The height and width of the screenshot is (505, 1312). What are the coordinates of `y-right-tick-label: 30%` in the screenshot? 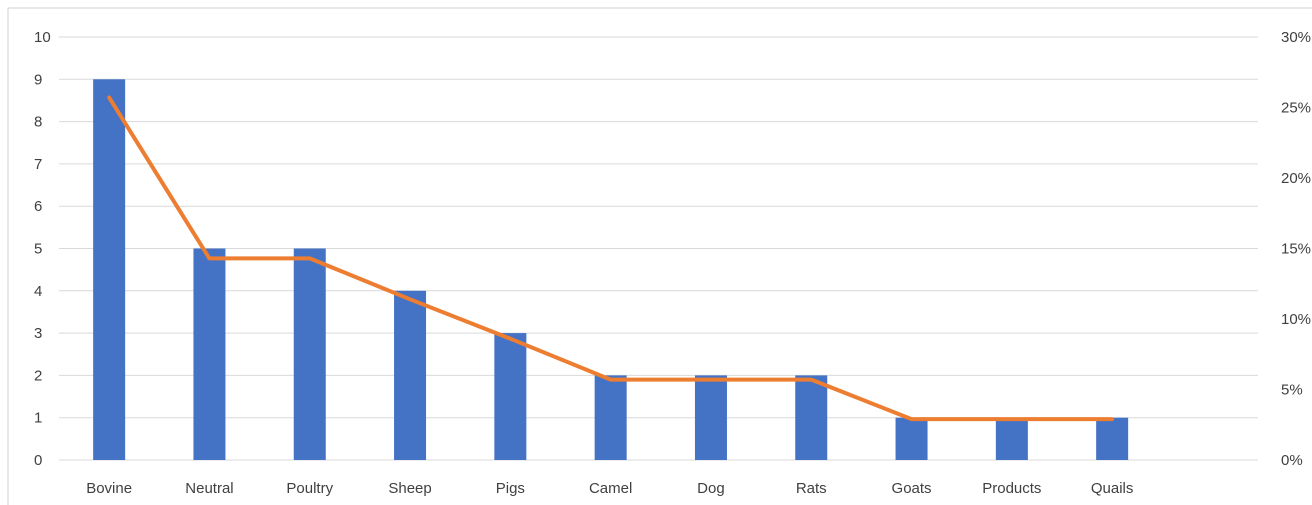 It's located at (1296, 37).